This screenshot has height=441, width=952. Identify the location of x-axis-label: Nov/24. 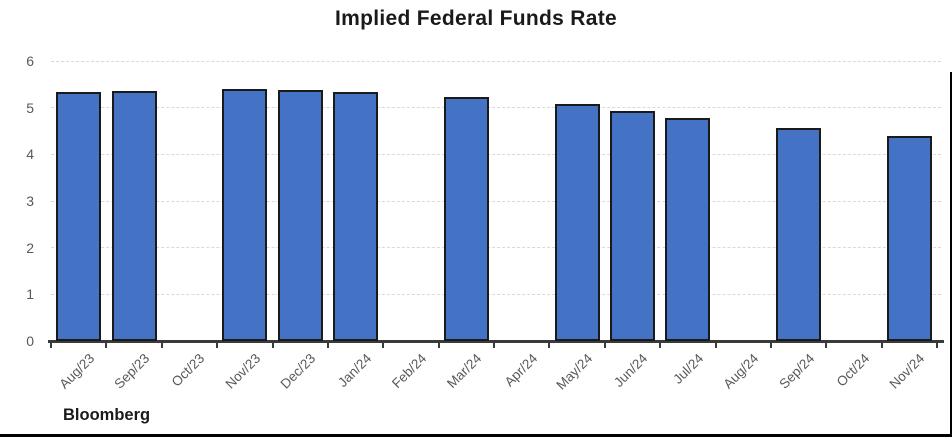
(907, 371).